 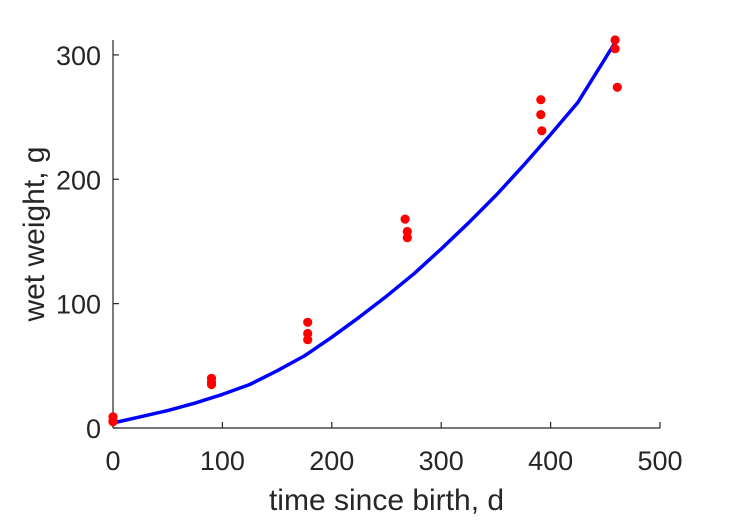 What do you see at coordinates (112, 461) in the screenshot?
I see `x-tick-label: 0` at bounding box center [112, 461].